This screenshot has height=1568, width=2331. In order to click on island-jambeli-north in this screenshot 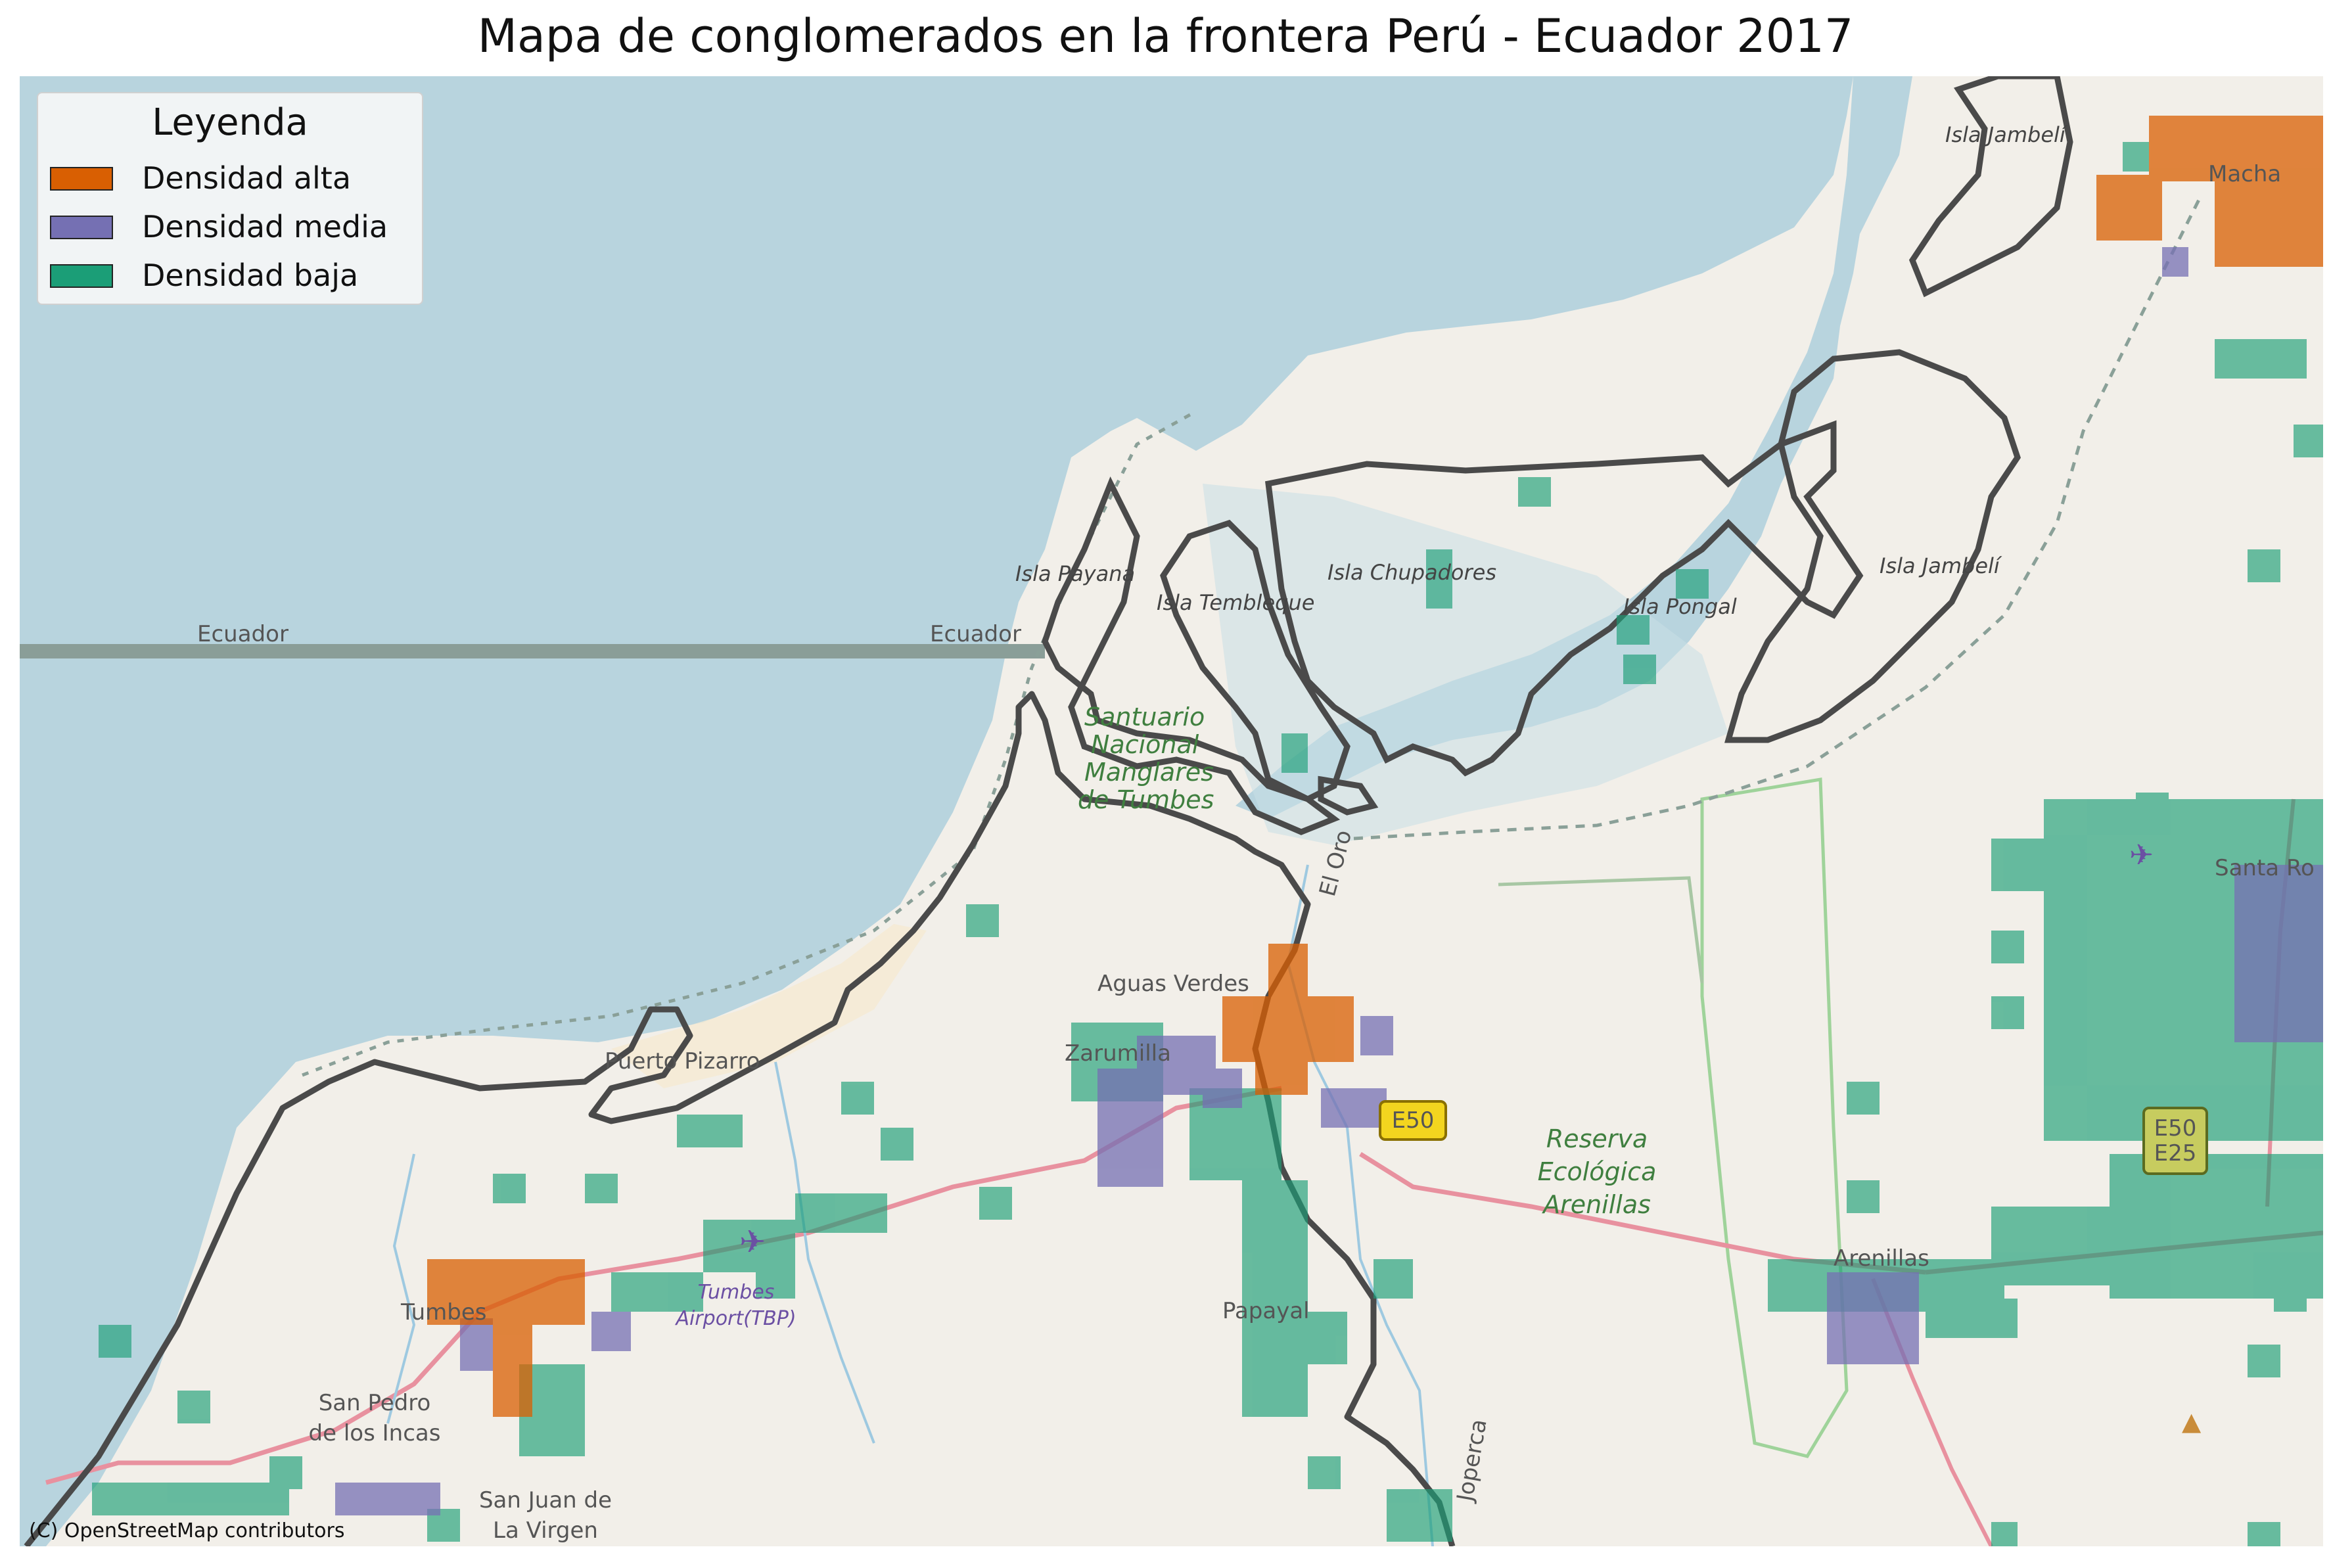, I will do `click(1991, 187)`.